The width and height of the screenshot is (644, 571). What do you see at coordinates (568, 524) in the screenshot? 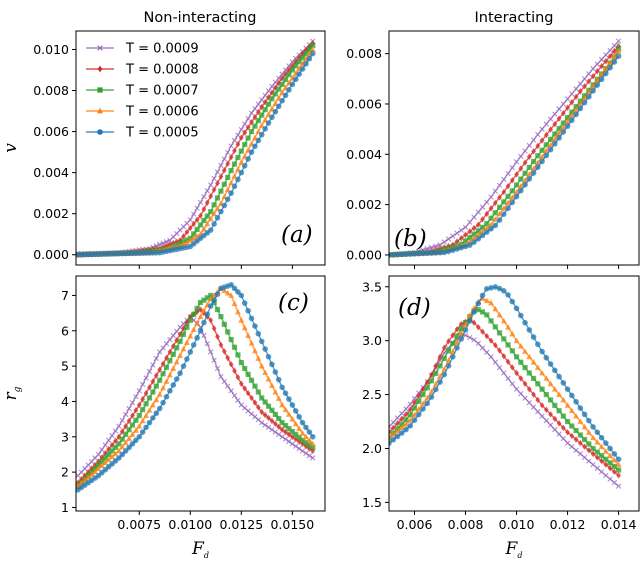
I see `x-tick-label-d-3: 0.012` at bounding box center [568, 524].